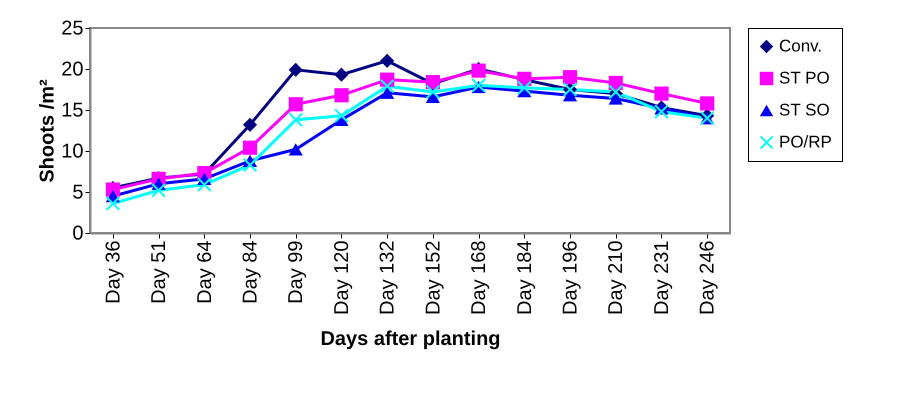  What do you see at coordinates (525, 277) in the screenshot?
I see `x-tick-label: Day 184` at bounding box center [525, 277].